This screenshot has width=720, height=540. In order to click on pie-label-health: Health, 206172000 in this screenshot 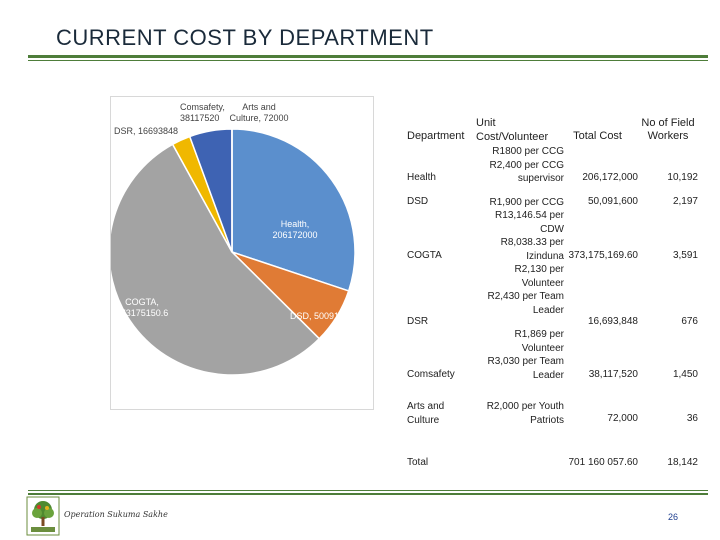, I will do `click(294, 229)`.